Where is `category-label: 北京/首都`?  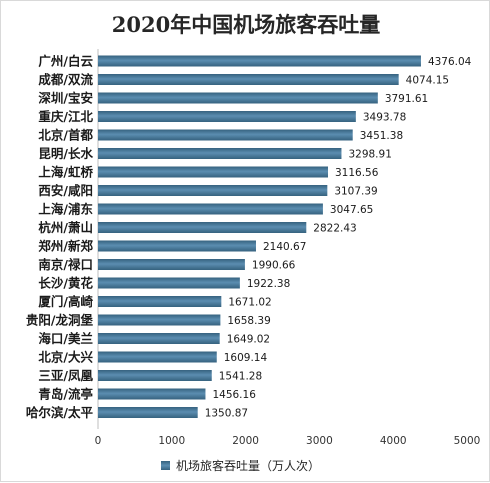 category-label: 北京/首都 is located at coordinates (65, 135).